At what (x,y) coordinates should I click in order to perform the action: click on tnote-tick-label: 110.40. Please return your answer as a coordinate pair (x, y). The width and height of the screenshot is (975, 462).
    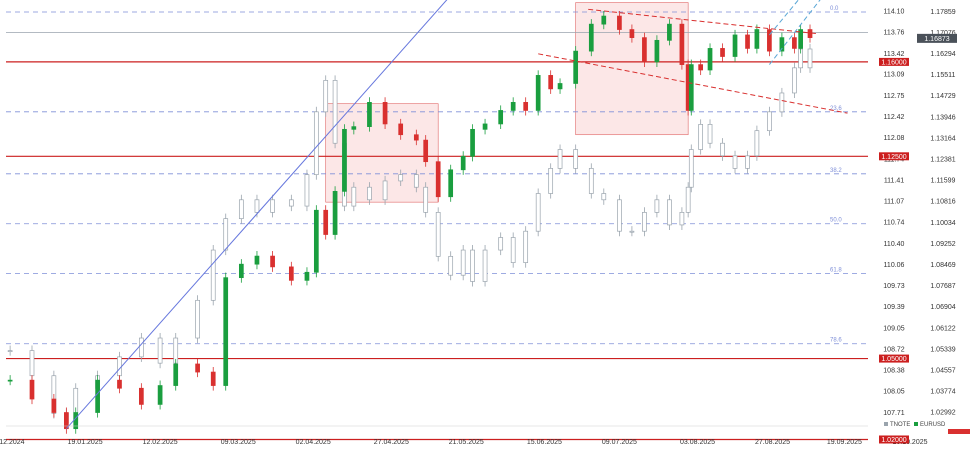
    Looking at the image, I should click on (894, 244).